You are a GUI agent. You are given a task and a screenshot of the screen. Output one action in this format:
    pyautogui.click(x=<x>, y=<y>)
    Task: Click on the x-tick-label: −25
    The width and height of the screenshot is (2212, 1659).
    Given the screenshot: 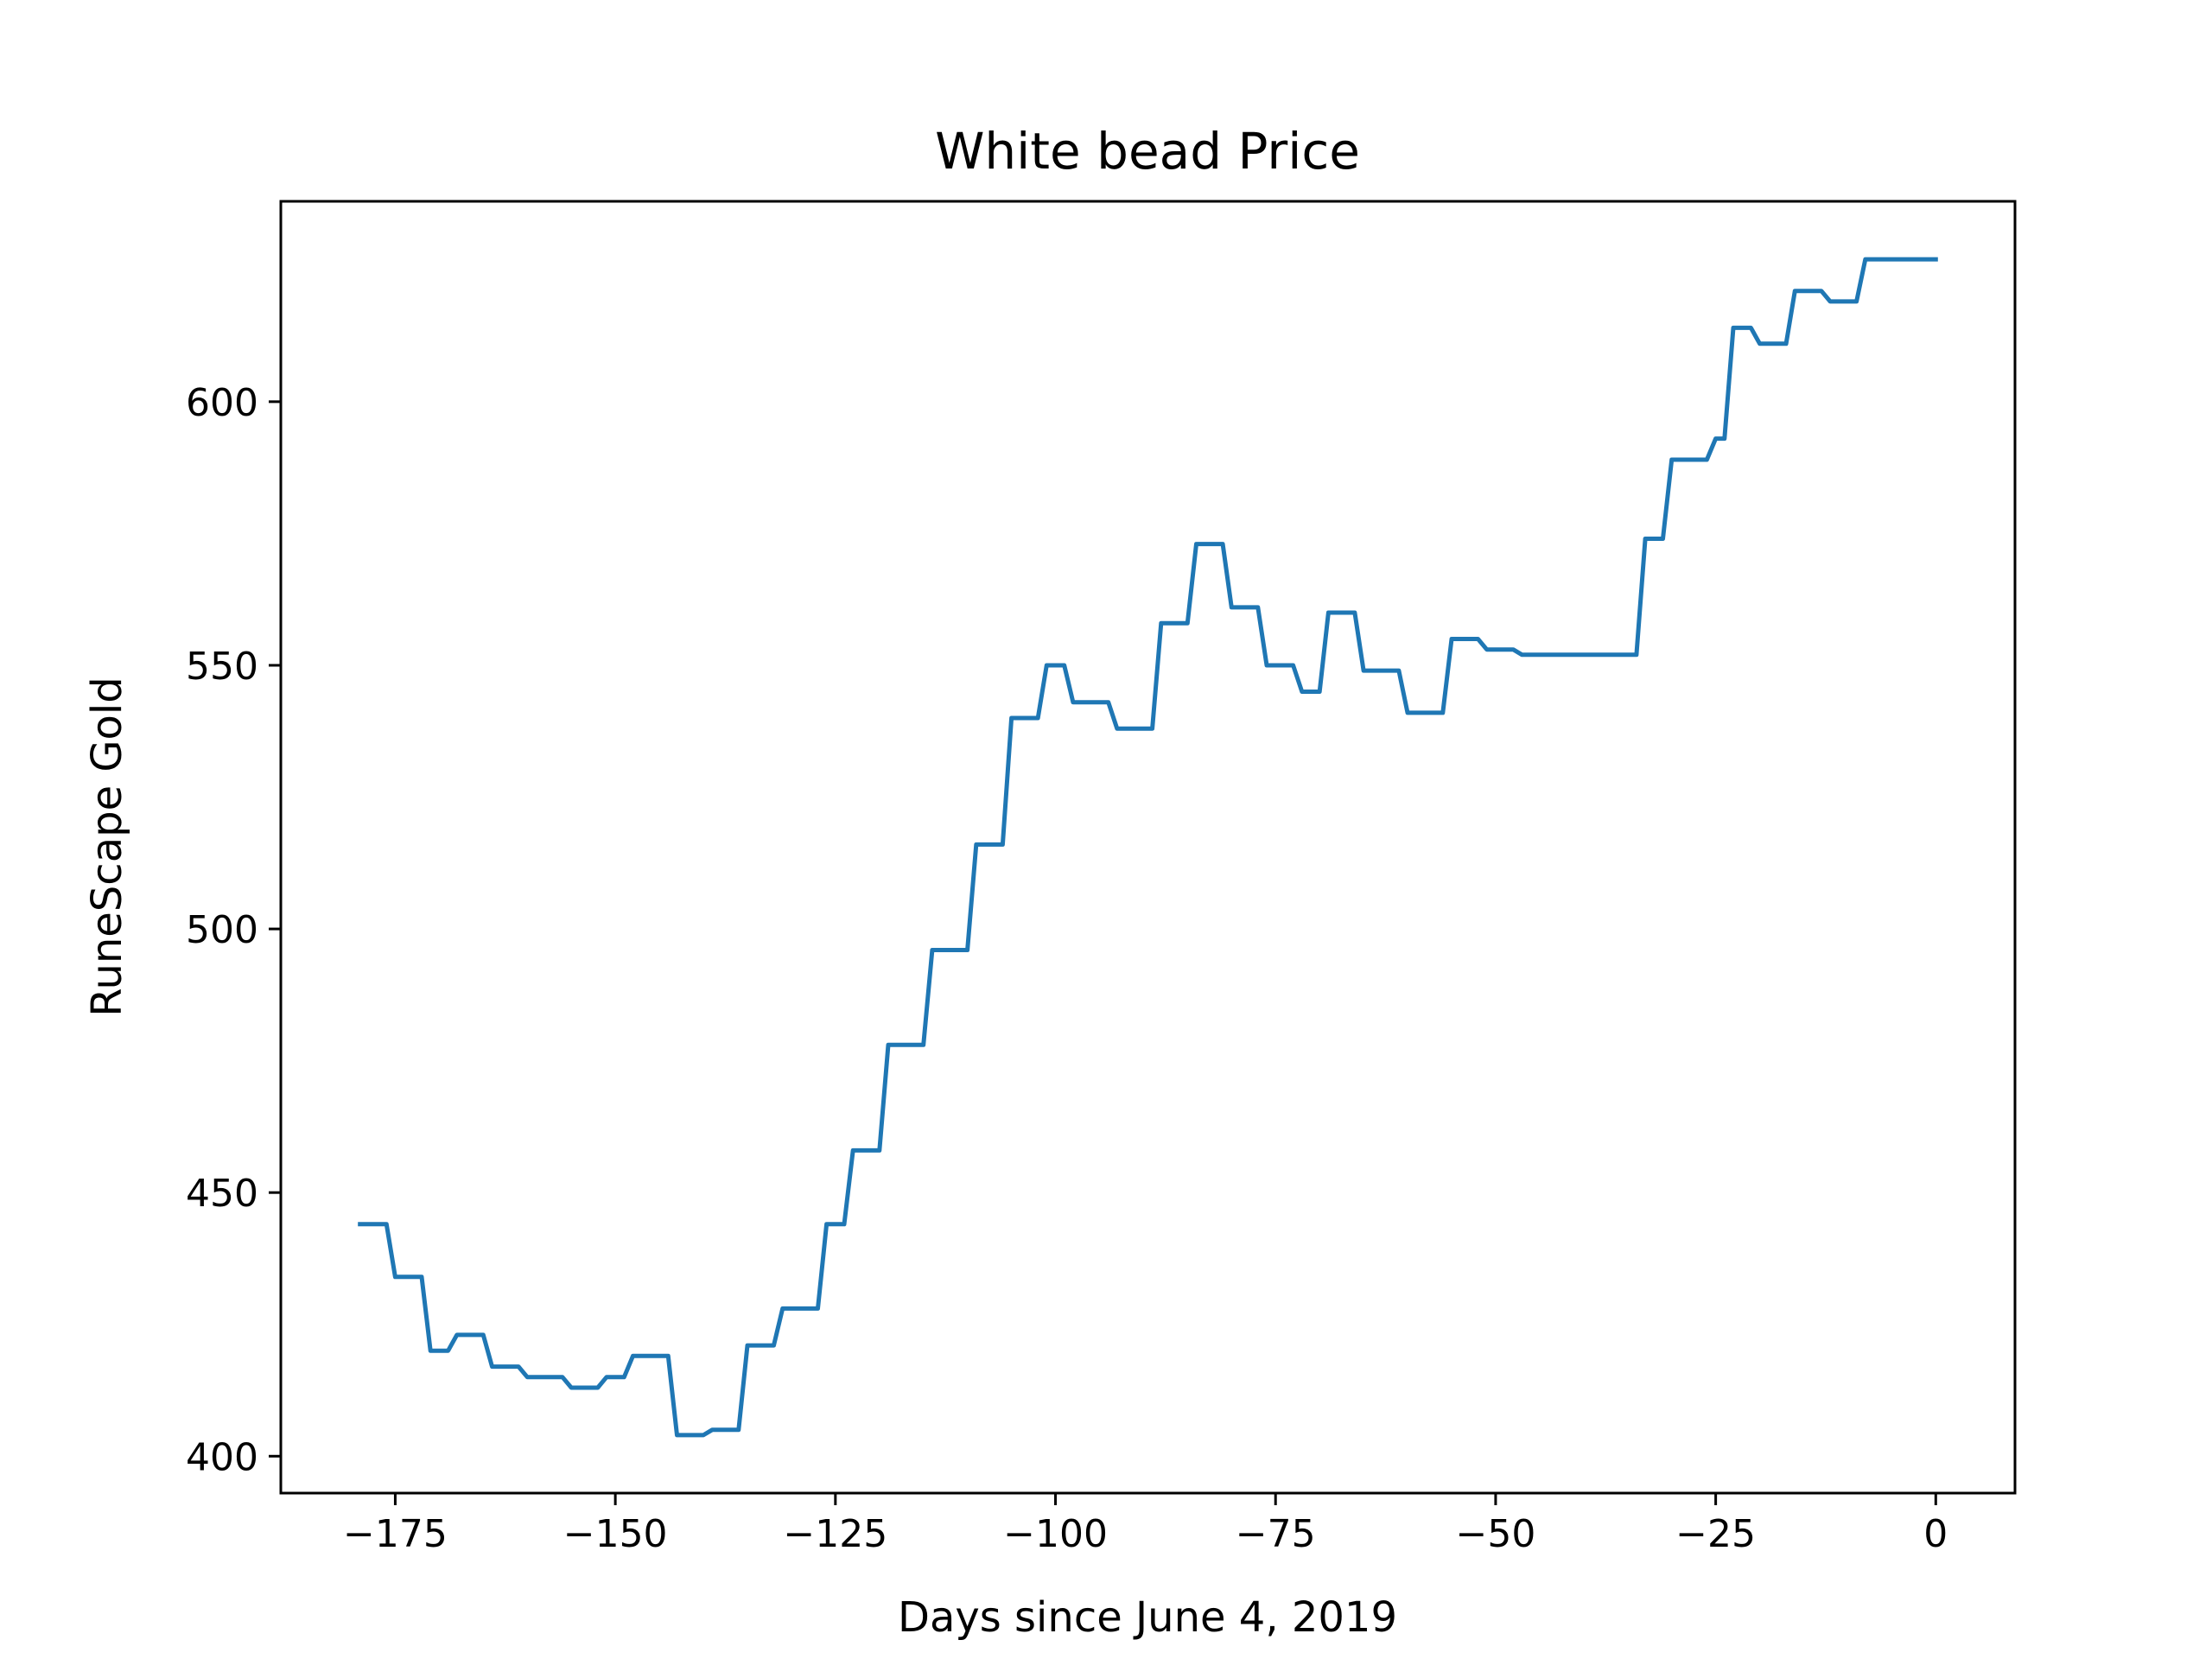 What is the action you would take?
    pyautogui.click(x=1715, y=1534)
    